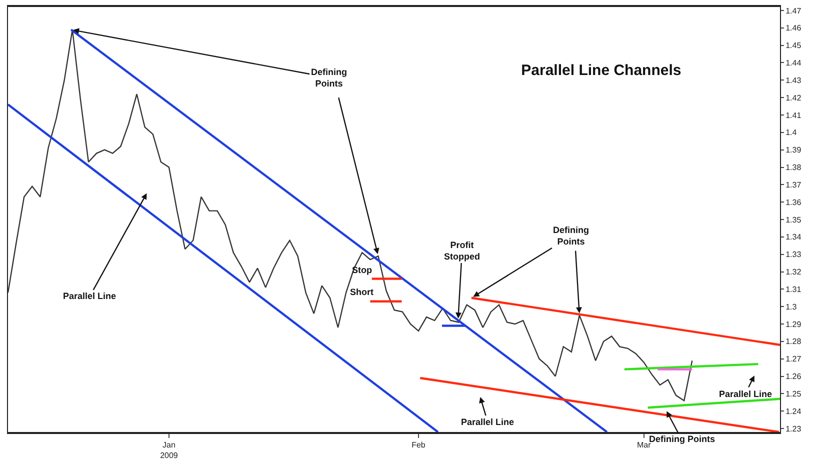 Image resolution: width=835 pixels, height=465 pixels. What do you see at coordinates (794, 63) in the screenshot?
I see `y-tick-label: 1.44` at bounding box center [794, 63].